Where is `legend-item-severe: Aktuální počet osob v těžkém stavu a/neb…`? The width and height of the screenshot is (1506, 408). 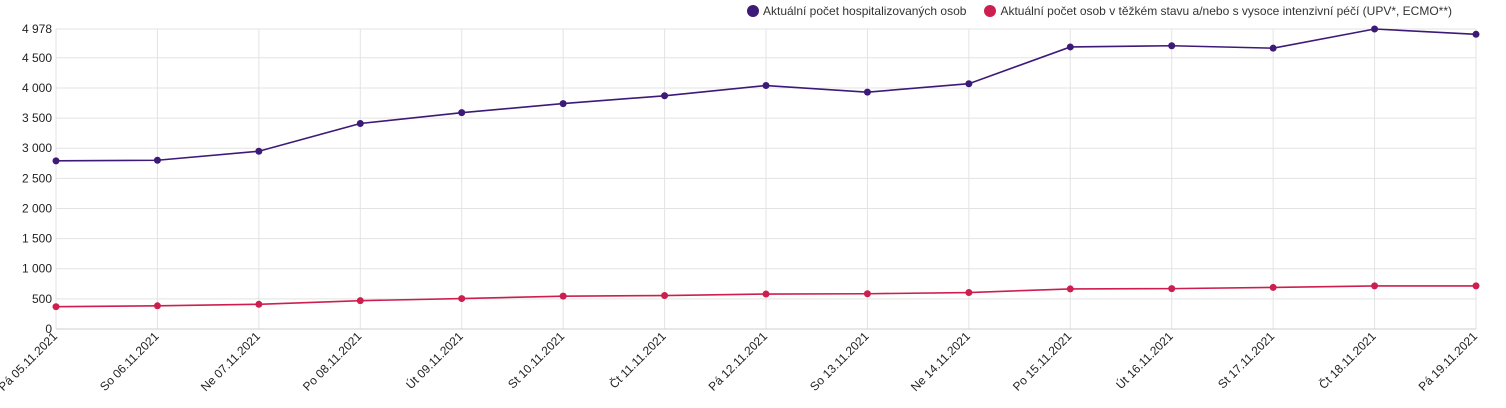
legend-item-severe: Aktuální počet osob v těžkém stavu a/neb… is located at coordinates (1218, 11).